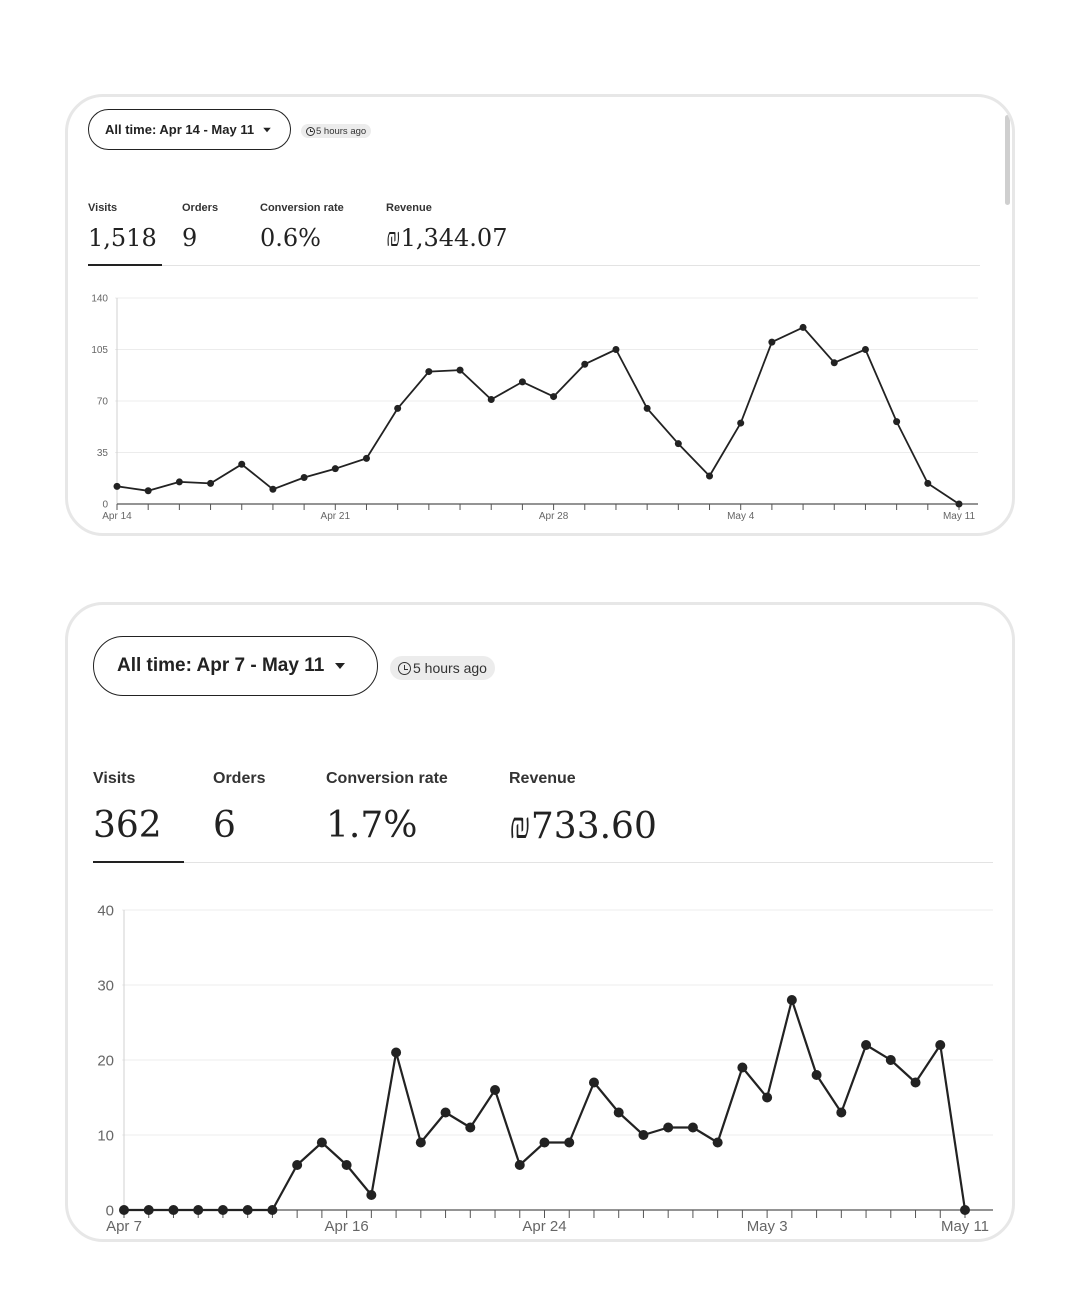 The image size is (1080, 1290). I want to click on y-tick-label: 20, so click(105, 1060).